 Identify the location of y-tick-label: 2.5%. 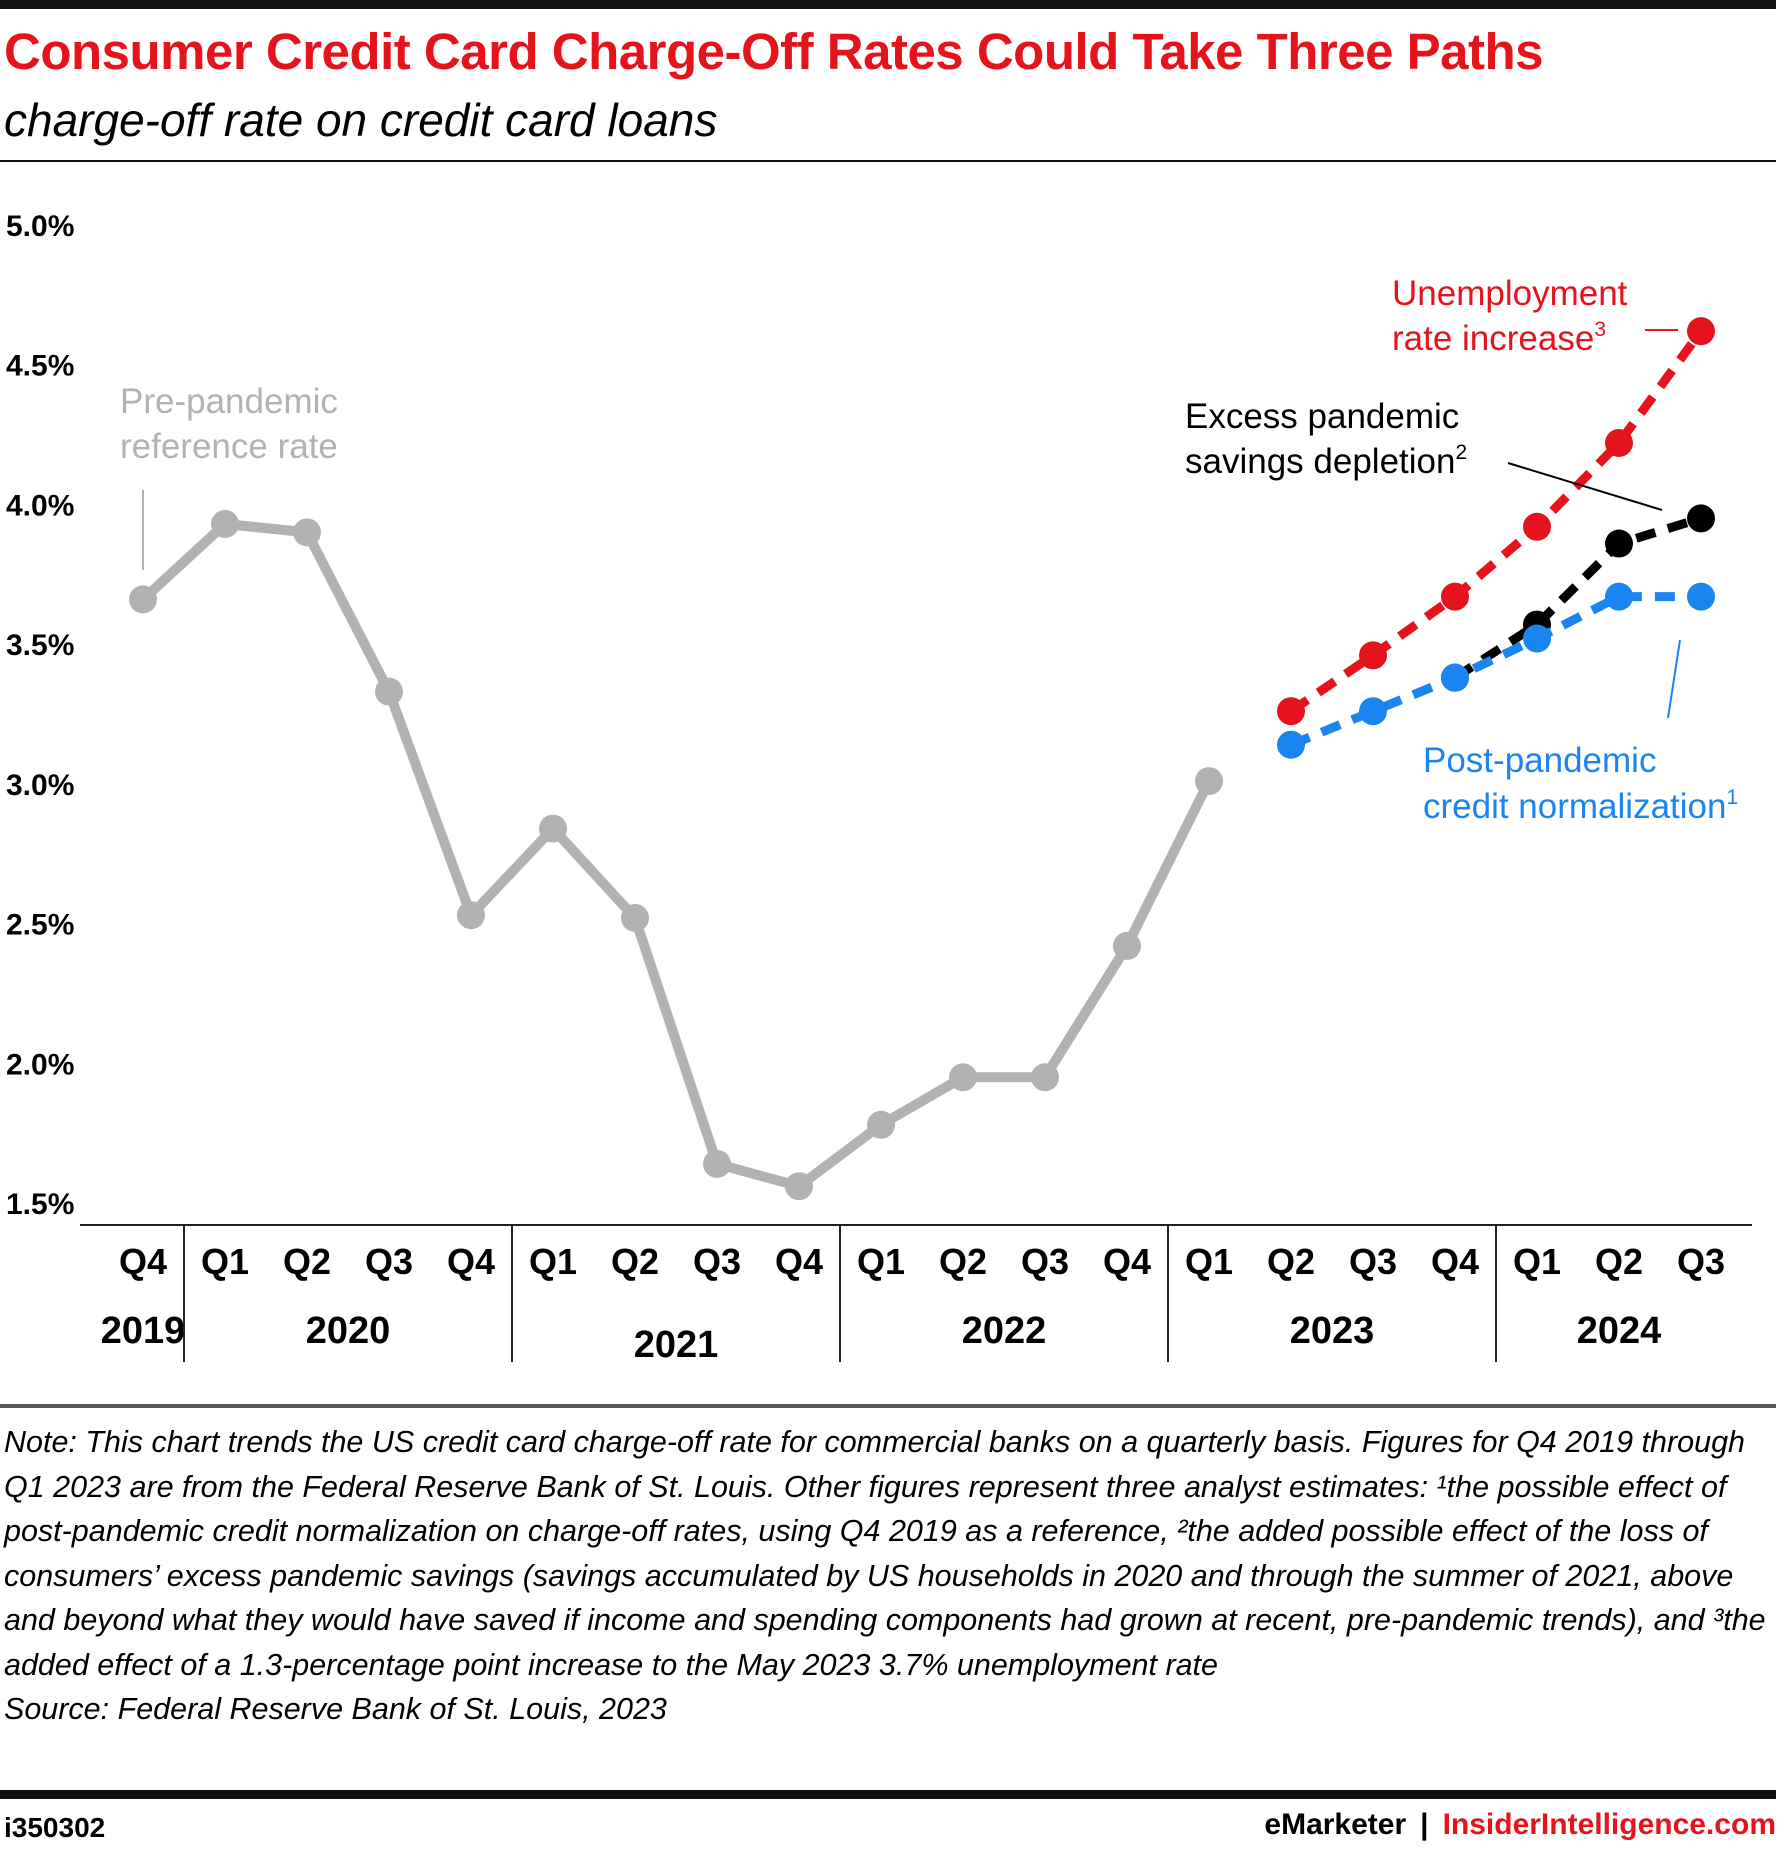
(40, 925).